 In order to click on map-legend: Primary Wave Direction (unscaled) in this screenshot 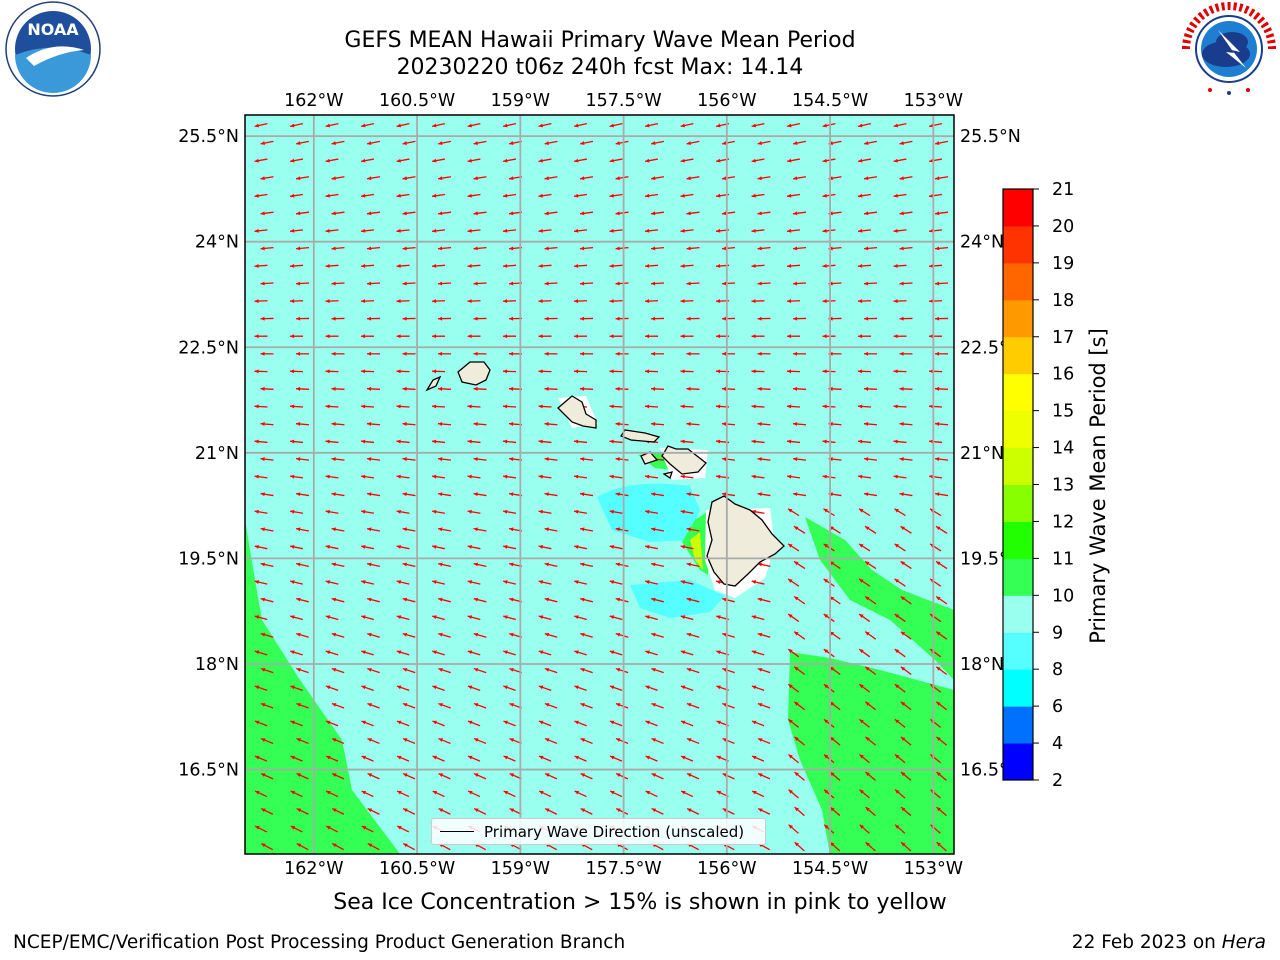, I will do `click(598, 831)`.